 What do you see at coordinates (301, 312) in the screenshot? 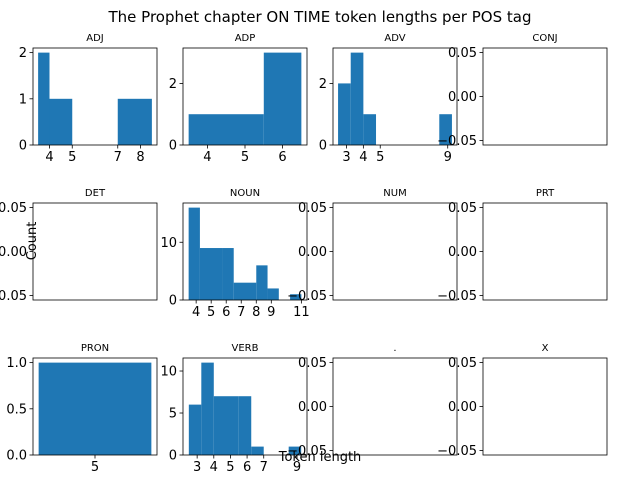
I see `x-tick-label: 11` at bounding box center [301, 312].